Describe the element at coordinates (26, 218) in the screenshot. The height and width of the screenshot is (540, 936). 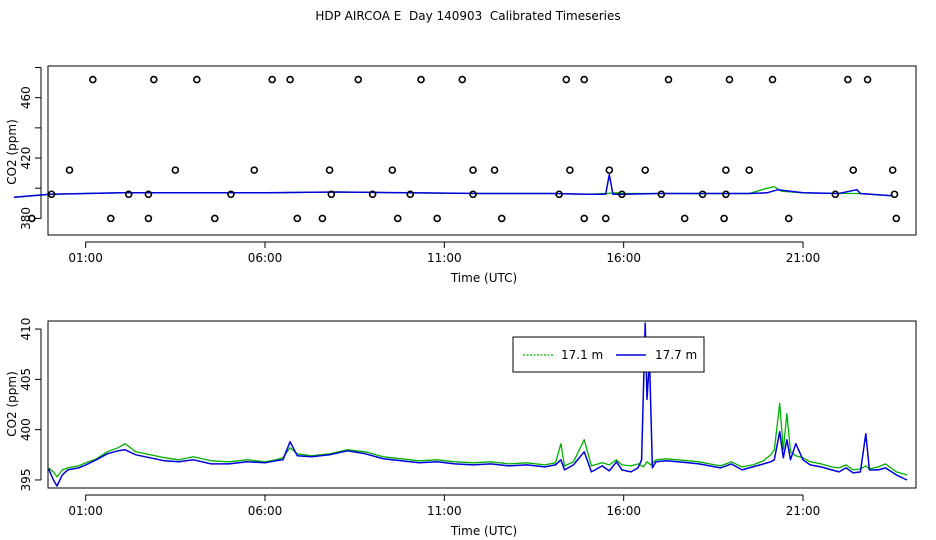
I see `top-y-tick-label: 380` at that location.